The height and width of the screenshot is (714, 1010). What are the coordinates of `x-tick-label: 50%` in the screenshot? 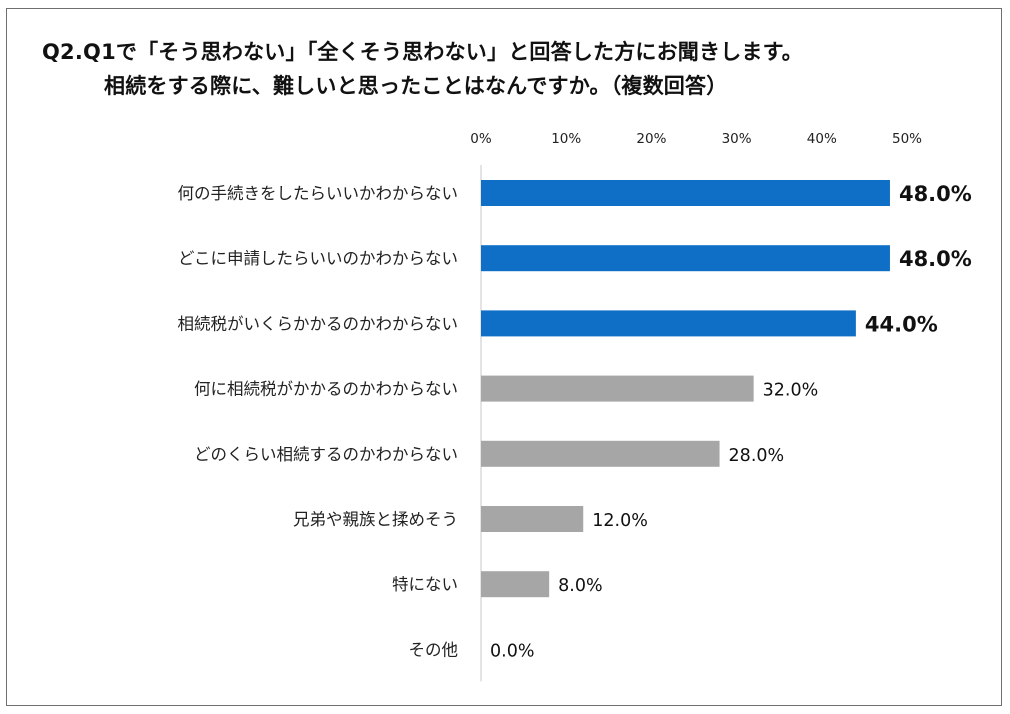 It's located at (907, 139).